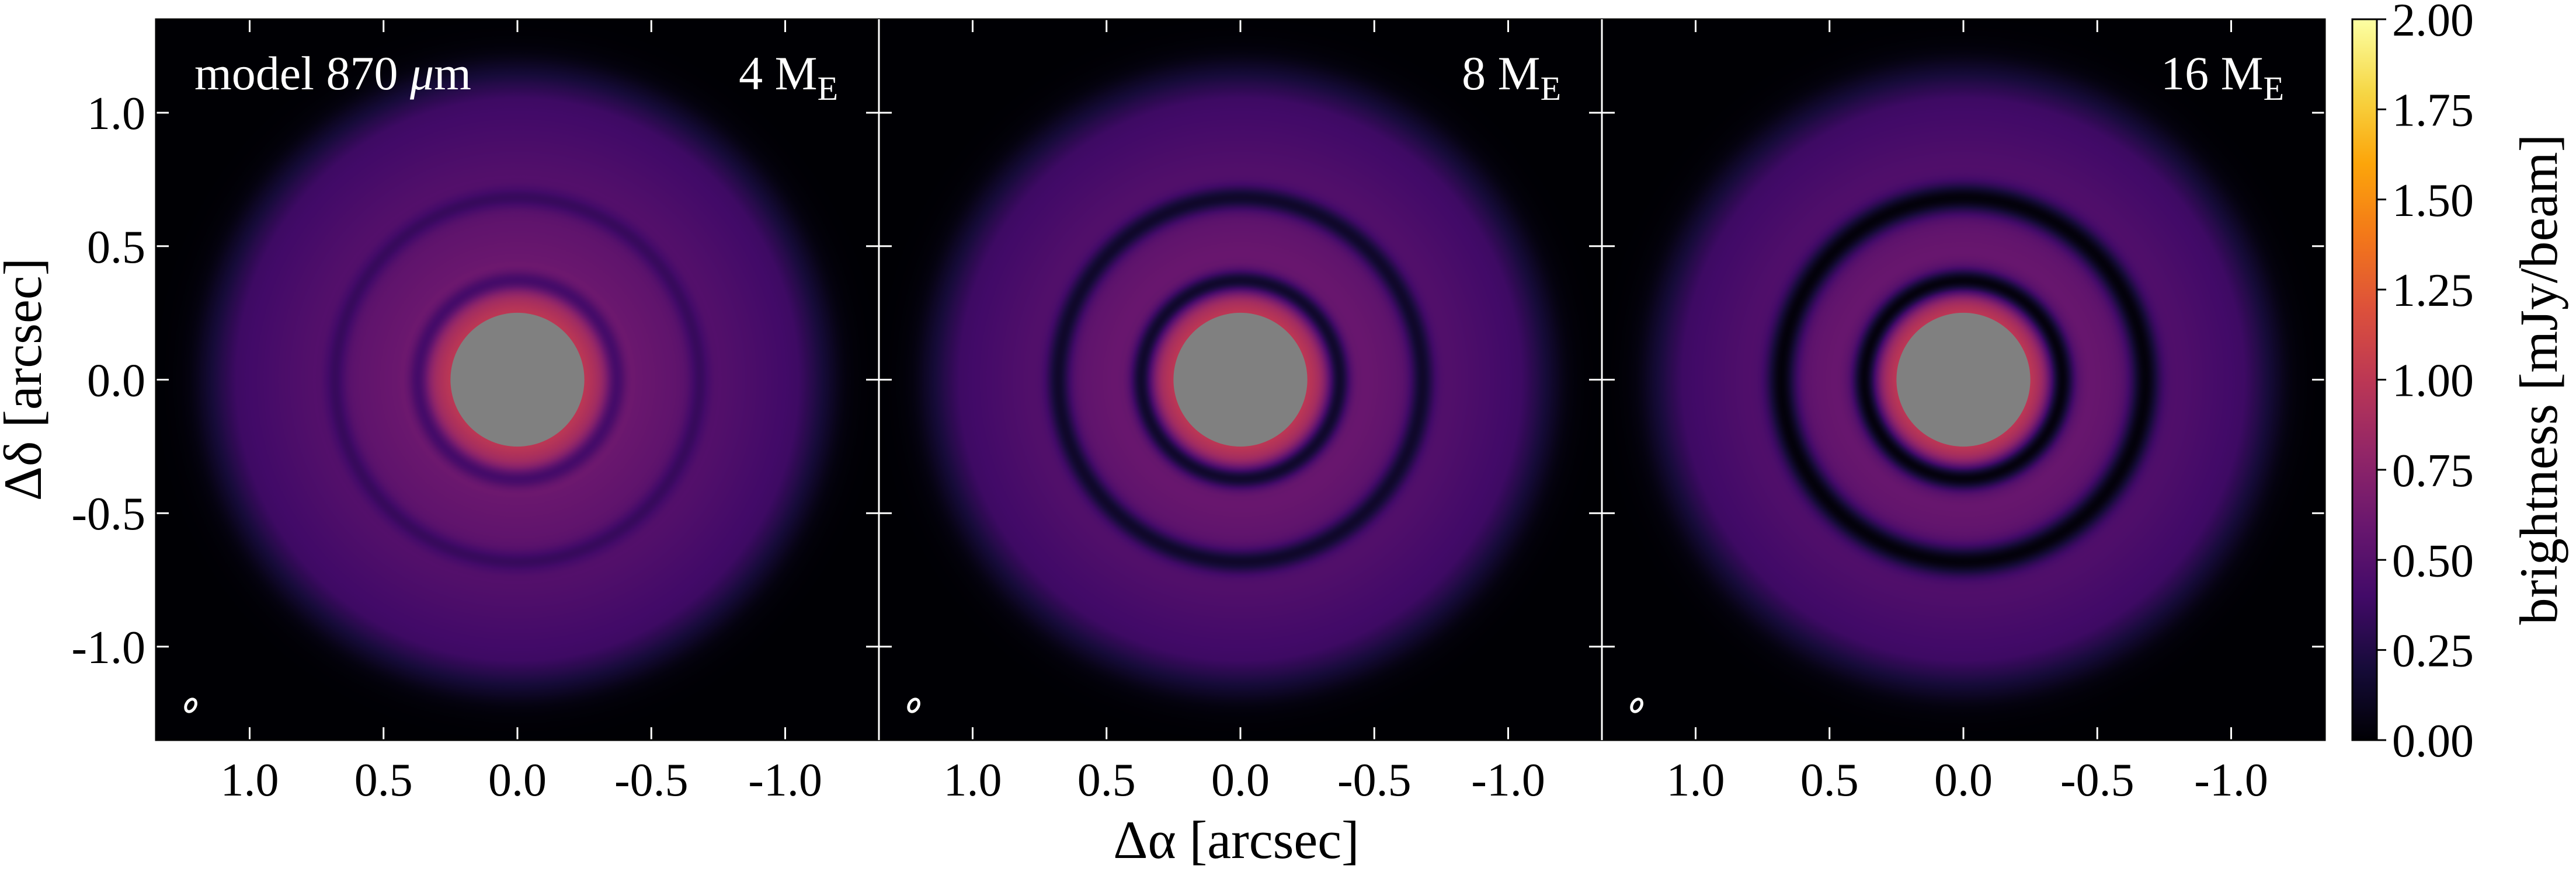  What do you see at coordinates (2433, 652) in the screenshot?
I see `colorbar-tick-label: 0.25` at bounding box center [2433, 652].